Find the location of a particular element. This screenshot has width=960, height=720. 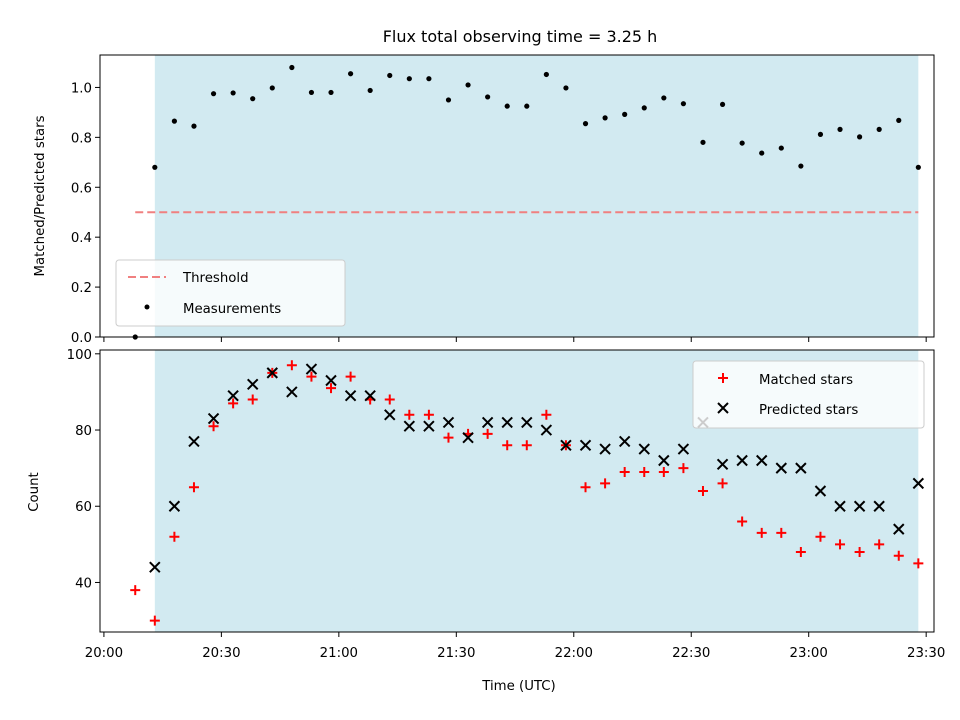

top-x-ticks is located at coordinates (515, 339).